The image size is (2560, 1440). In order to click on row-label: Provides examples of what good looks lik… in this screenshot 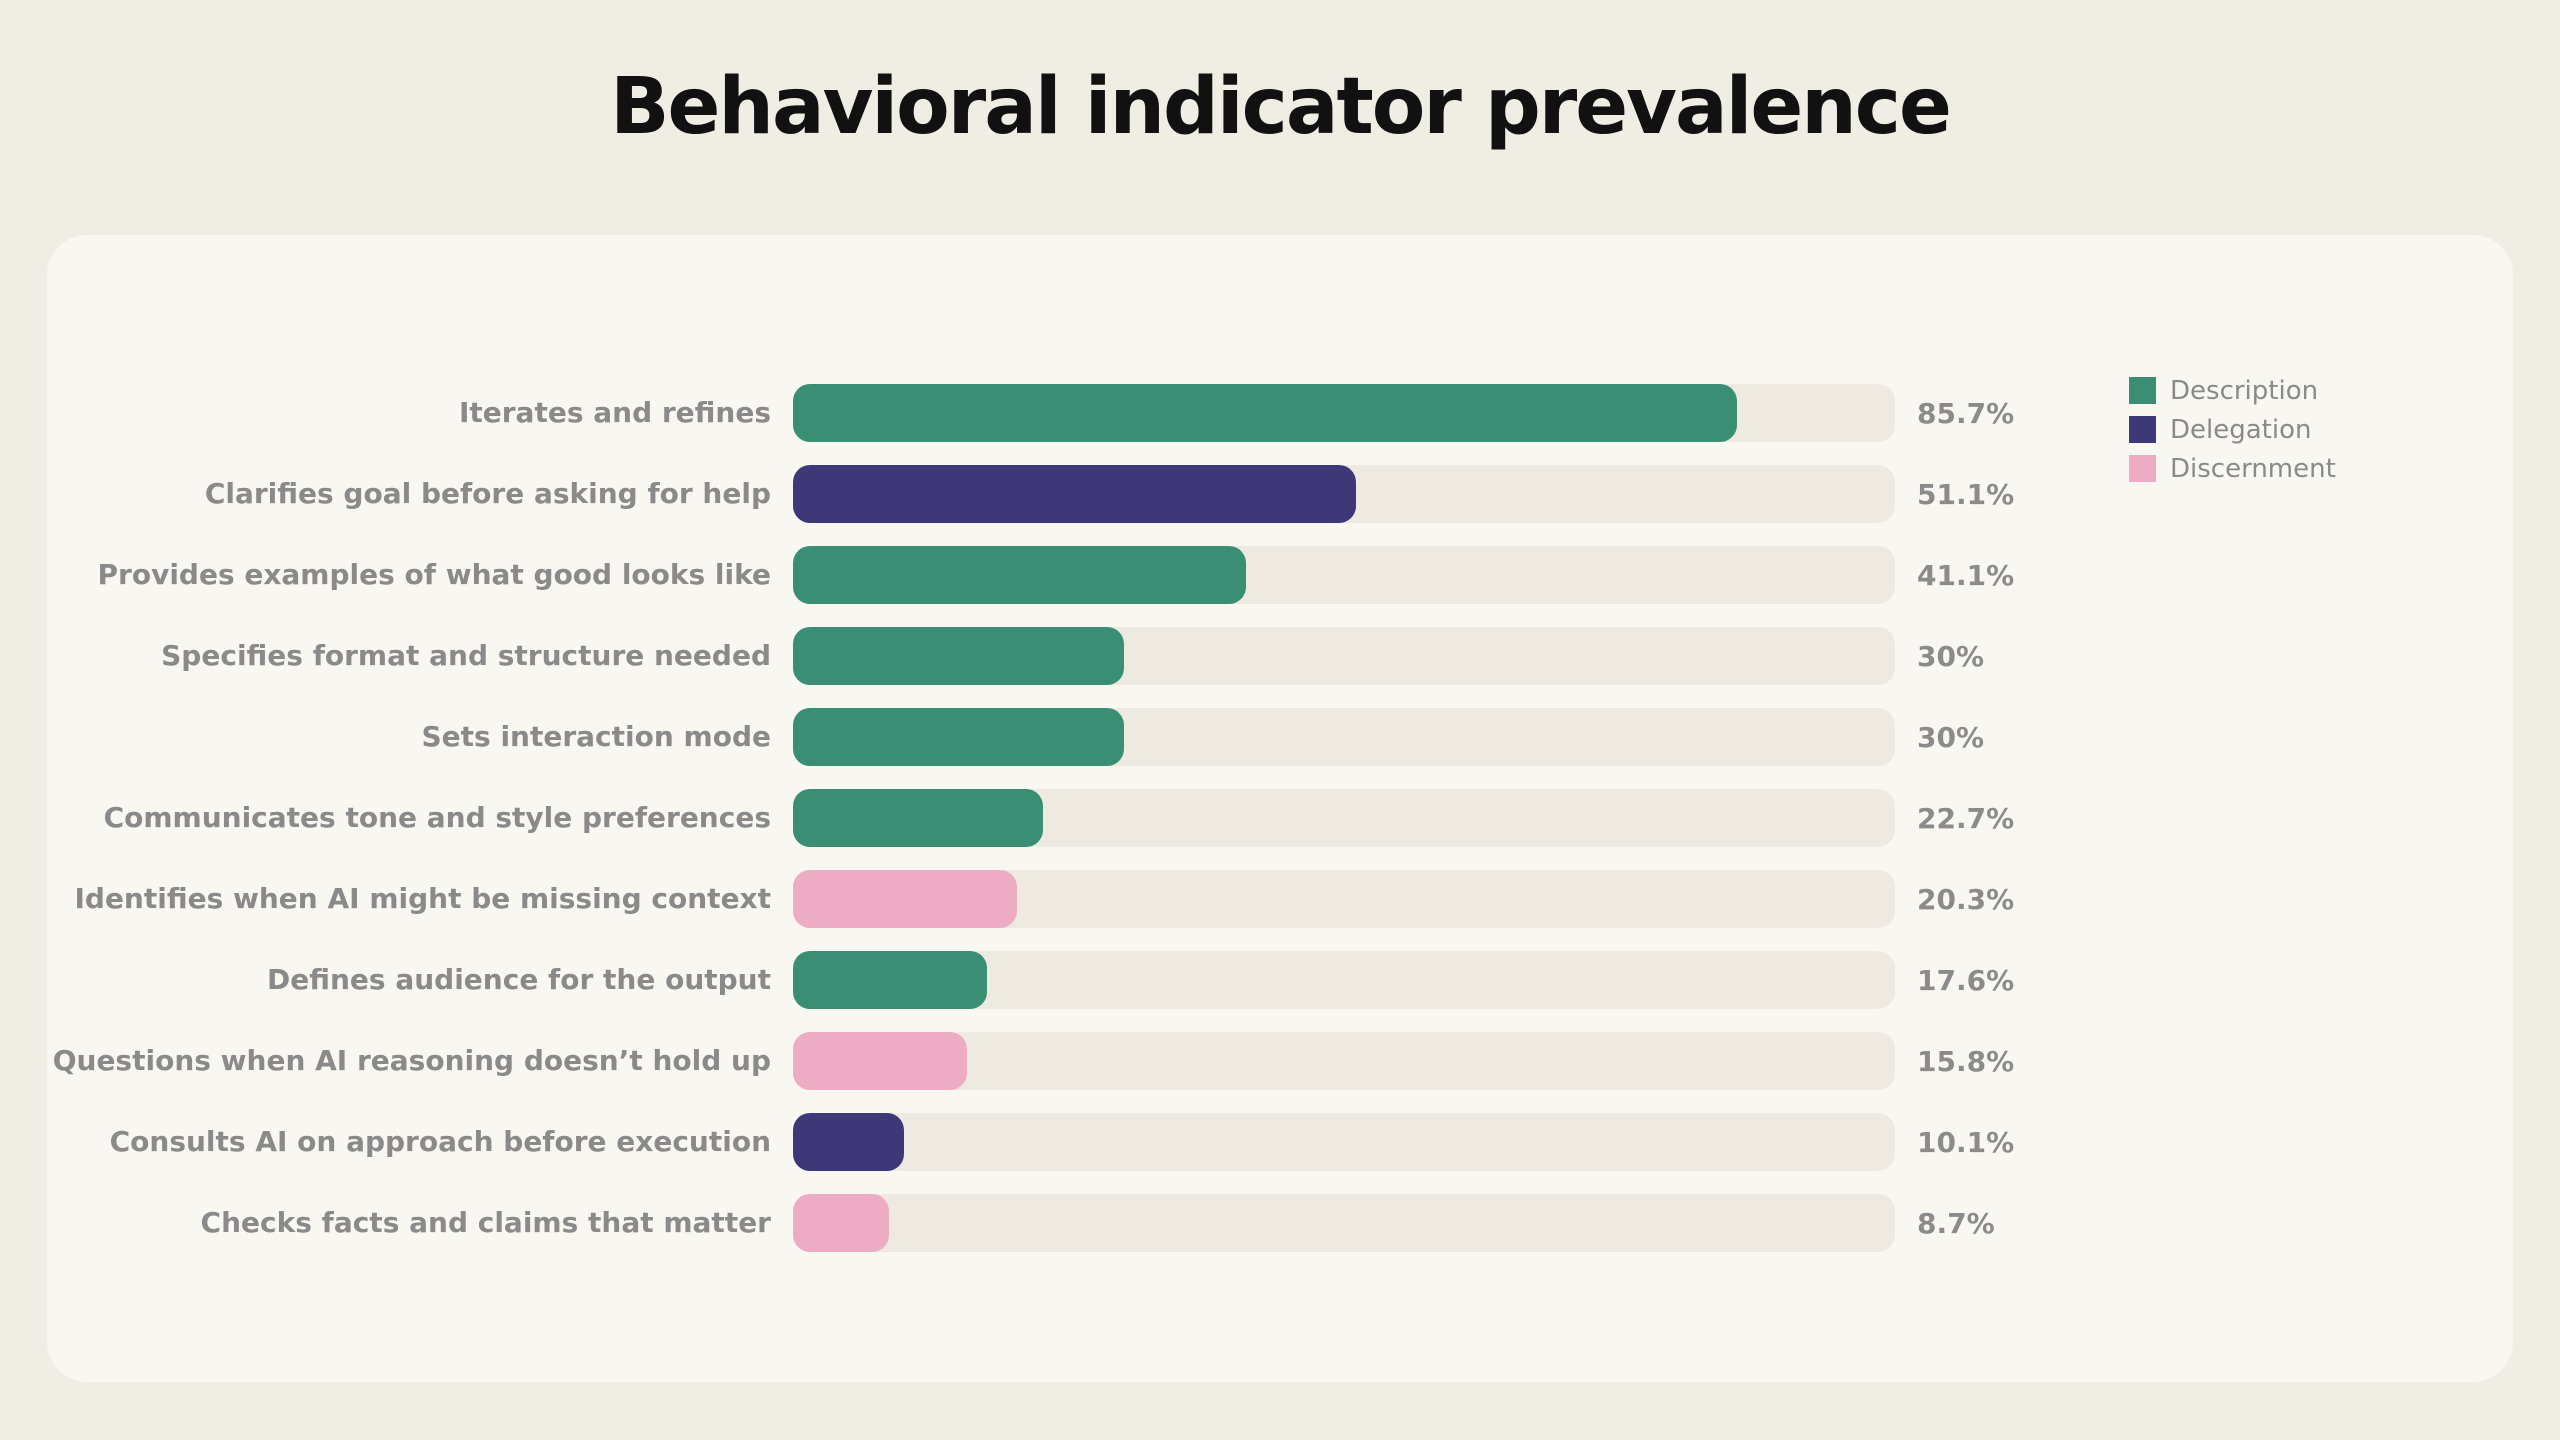, I will do `click(434, 574)`.